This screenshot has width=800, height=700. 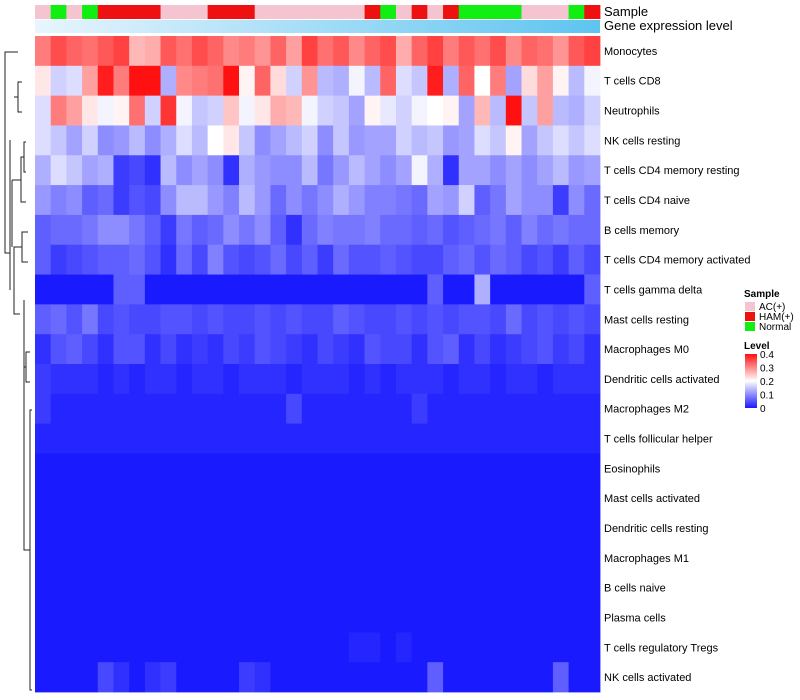 I want to click on legend-swatch, so click(x=750, y=306).